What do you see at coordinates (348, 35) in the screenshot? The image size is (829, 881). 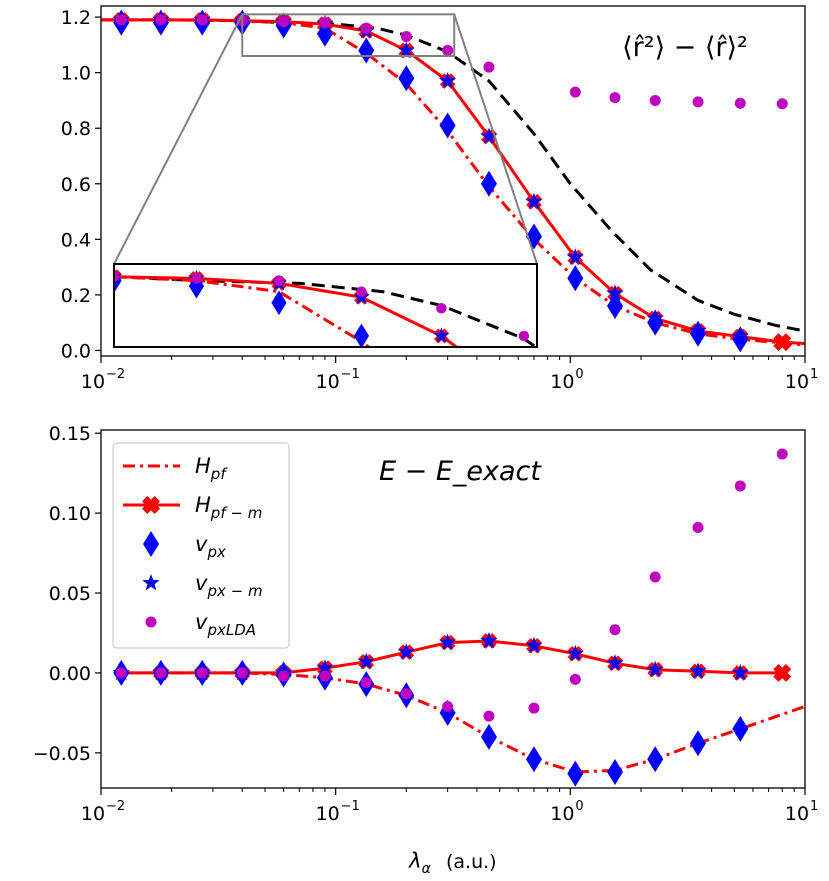 I see `zoom-region` at bounding box center [348, 35].